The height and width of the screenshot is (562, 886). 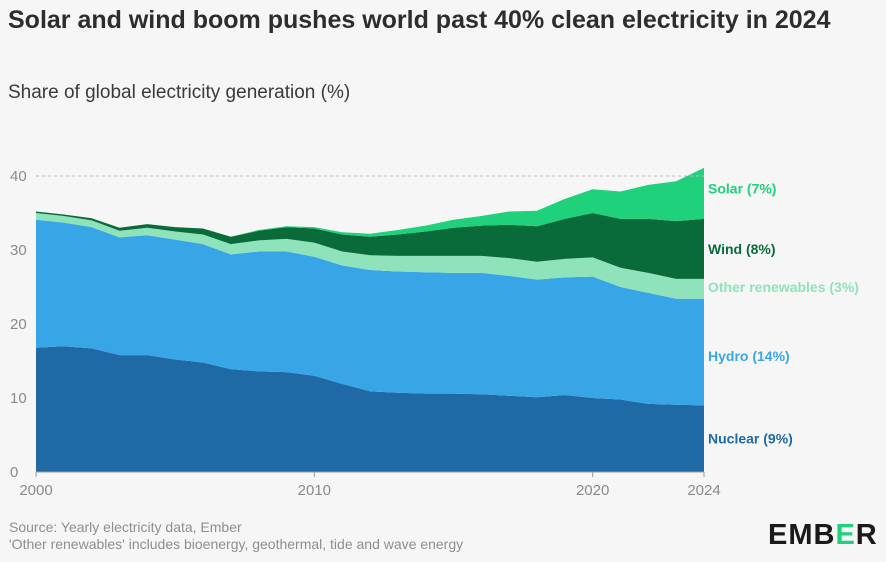 I want to click on area-other-renewables, so click(x=370, y=256).